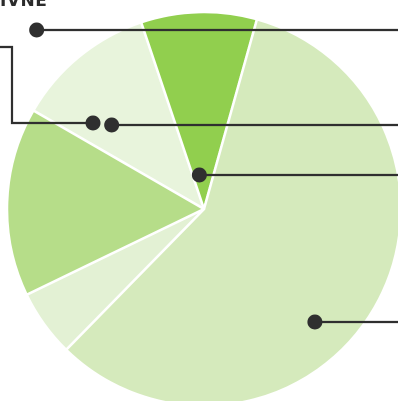  What do you see at coordinates (24, 5) in the screenshot?
I see `chart-title-cut: IVNE` at bounding box center [24, 5].